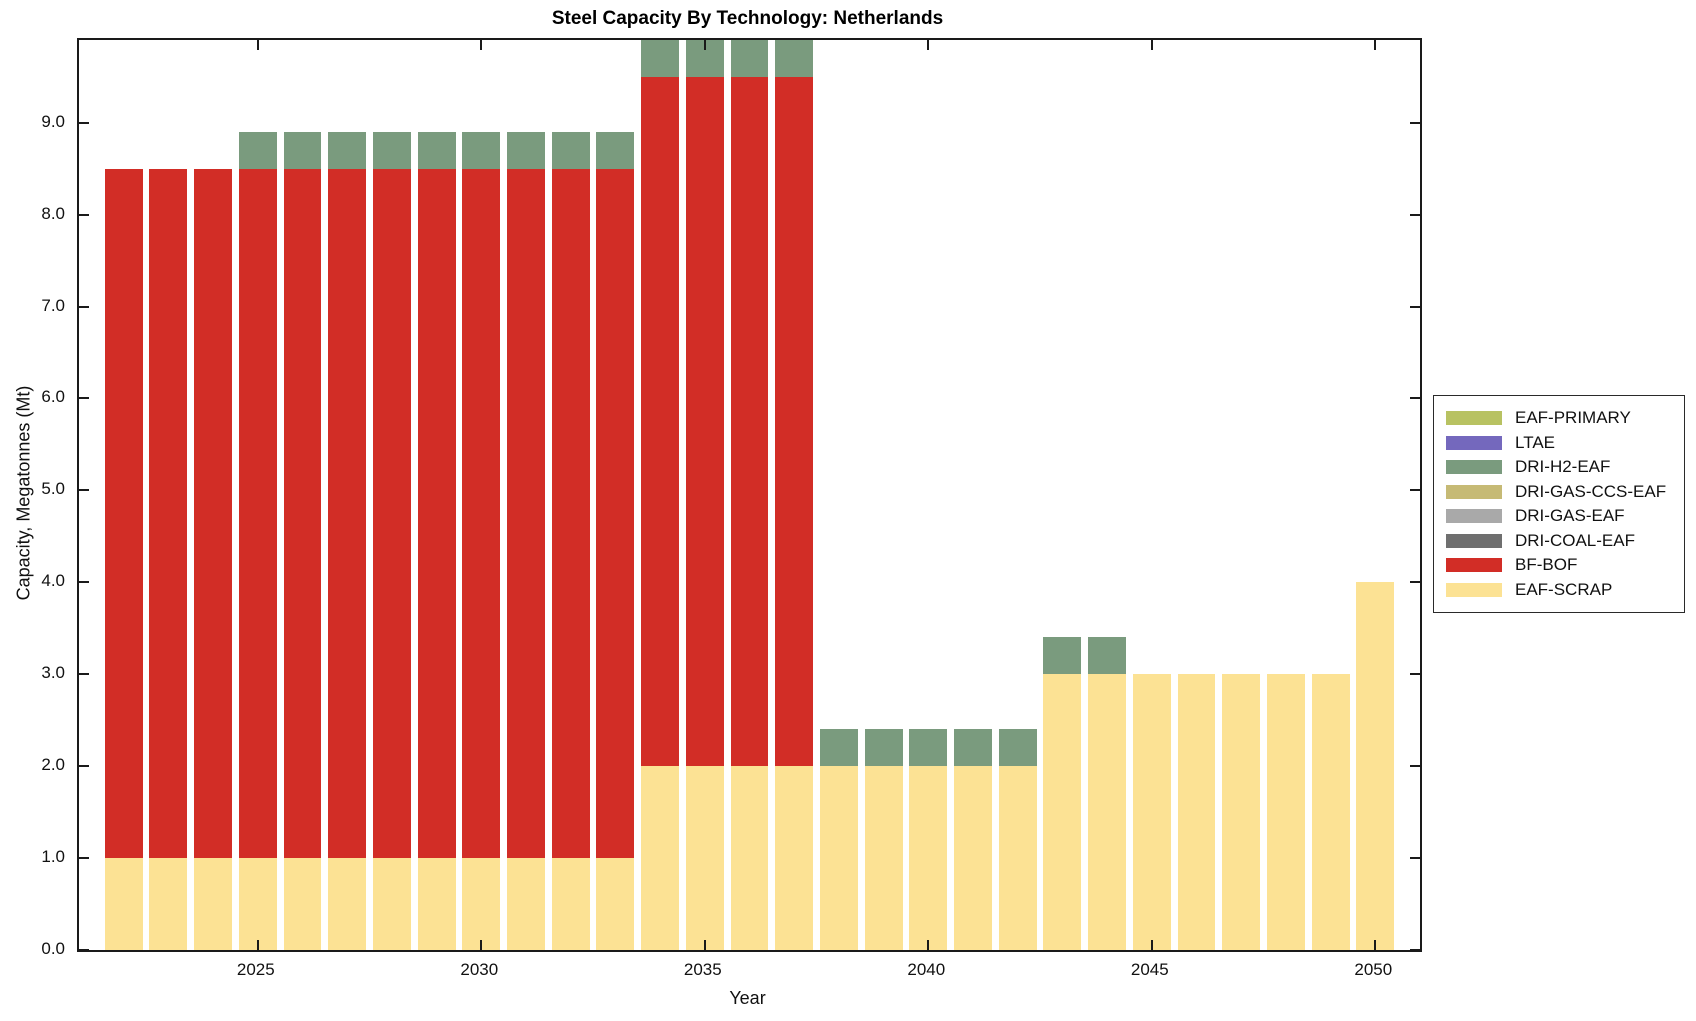 The image size is (1696, 1021). Describe the element at coordinates (391, 904) in the screenshot. I see `bar-segment-eaf-scrap-2028` at that location.